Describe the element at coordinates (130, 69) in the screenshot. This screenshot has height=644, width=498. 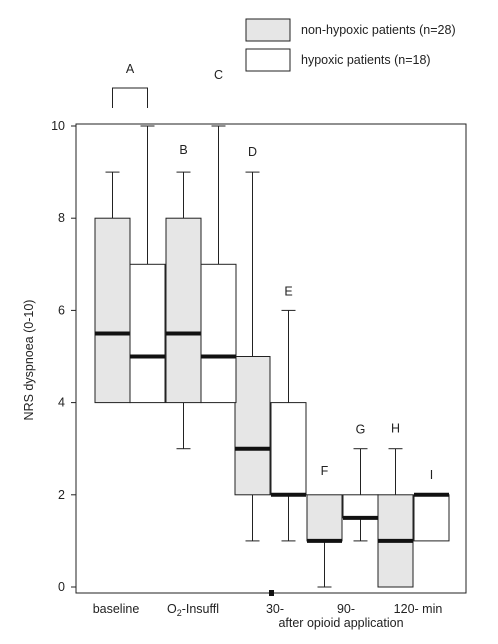
I see `annotation-label: A` at that location.